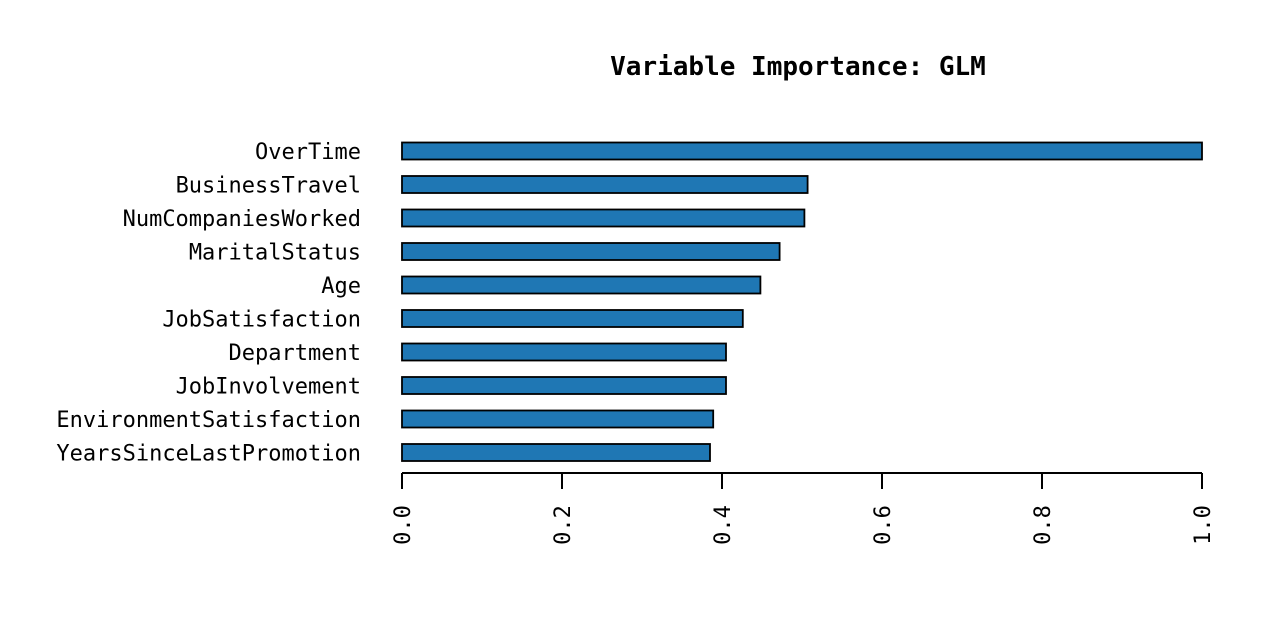  What do you see at coordinates (558, 419) in the screenshot?
I see `bar-environment-satisfaction` at bounding box center [558, 419].